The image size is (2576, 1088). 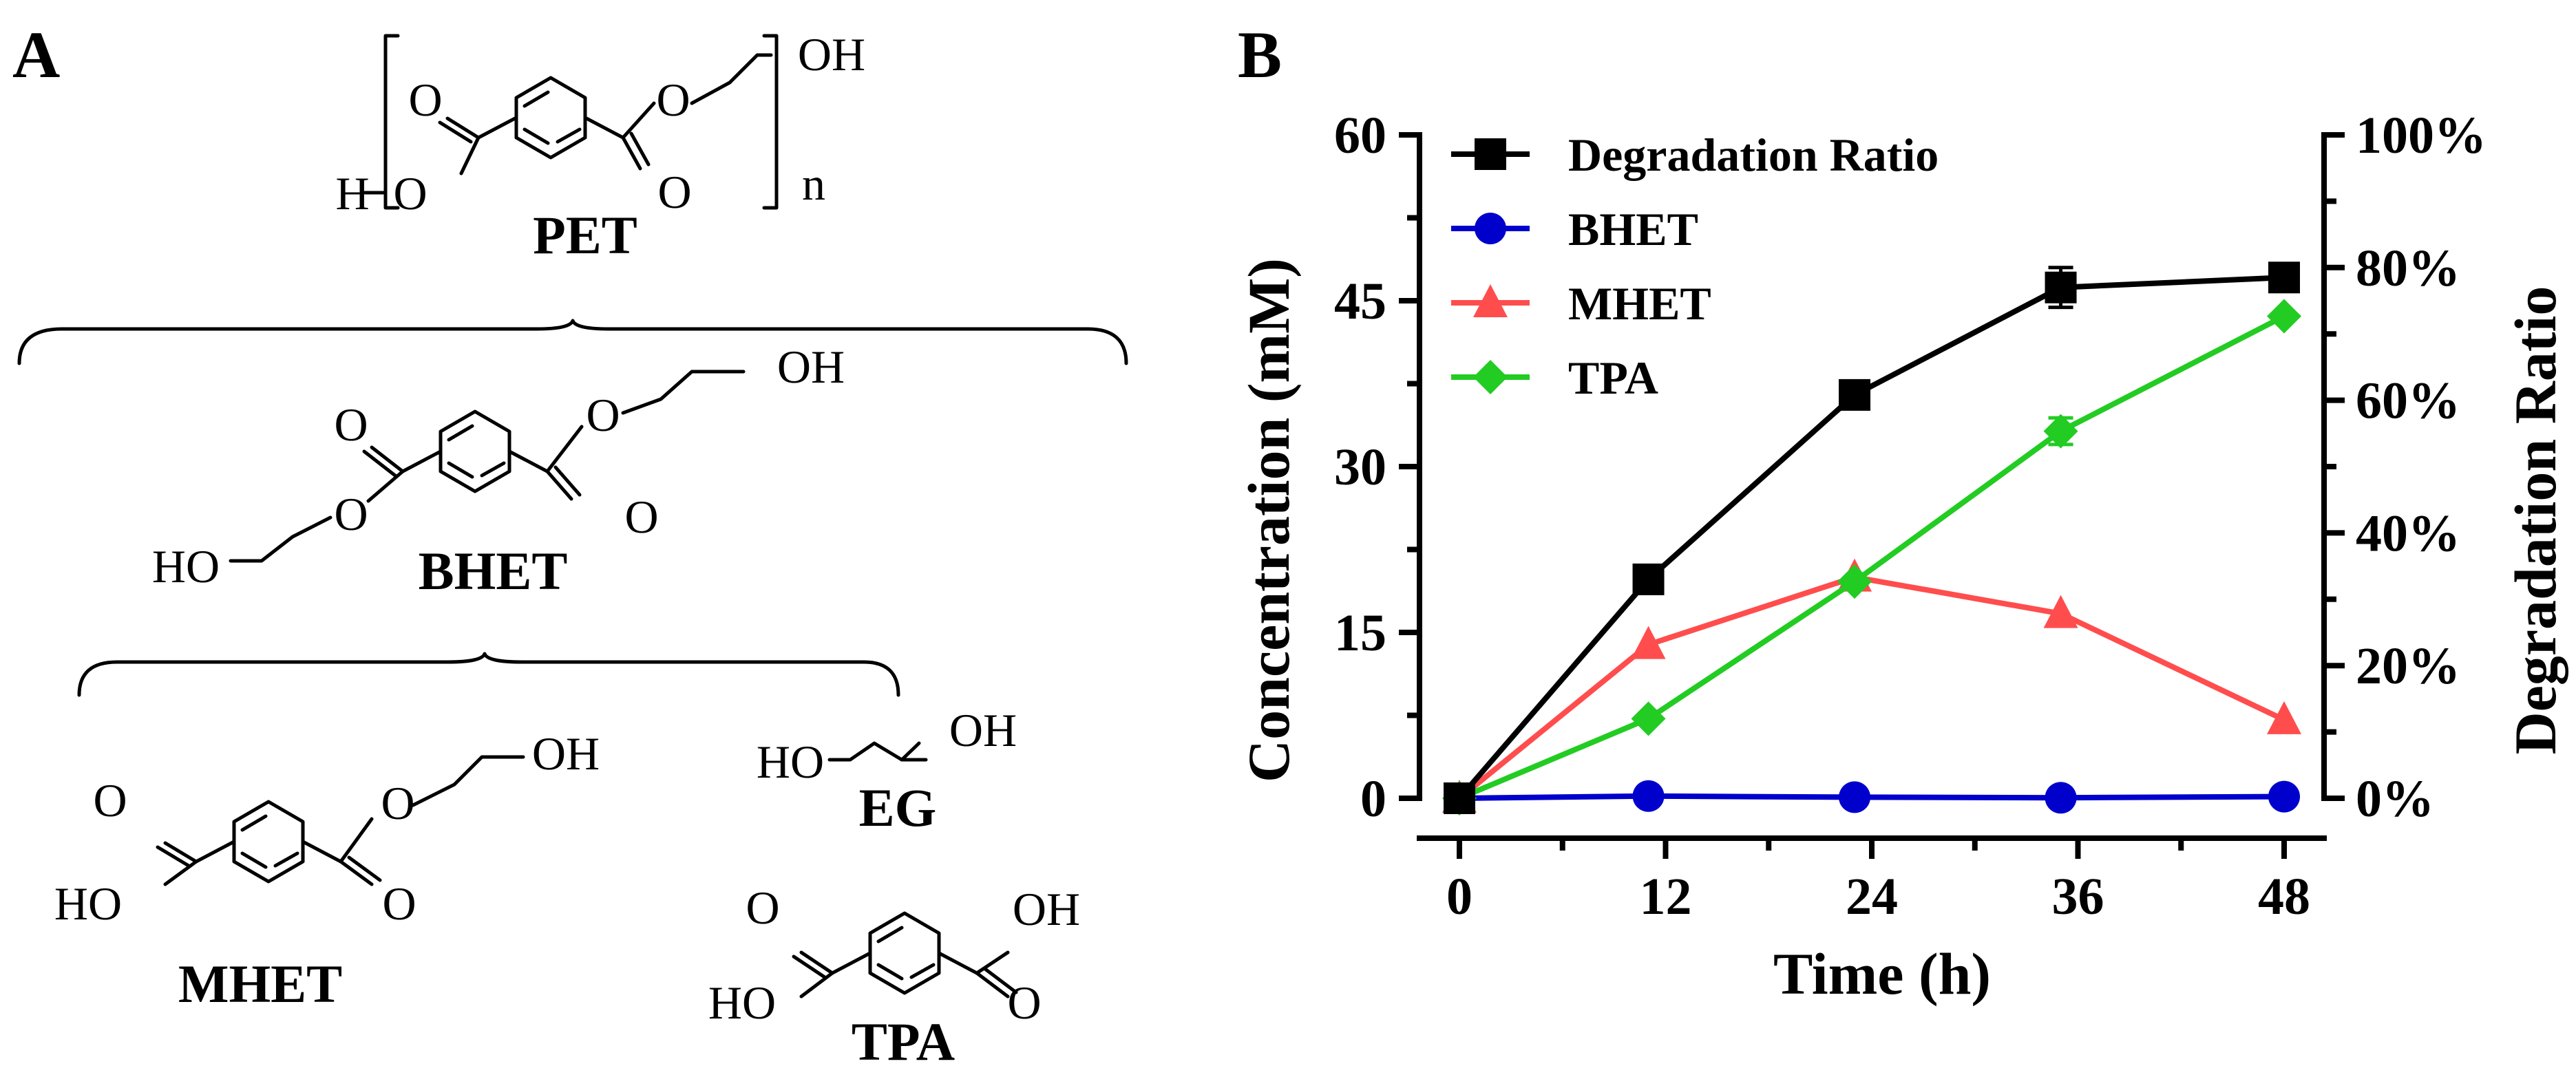 What do you see at coordinates (352, 194) in the screenshot?
I see `pet-h: H` at bounding box center [352, 194].